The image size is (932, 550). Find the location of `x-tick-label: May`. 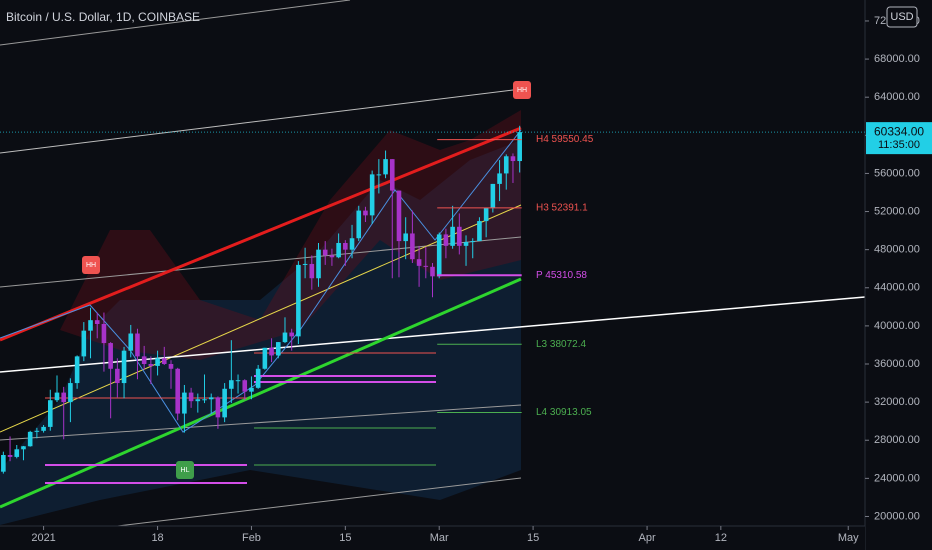

x-tick-label: May is located at coordinates (848, 538).